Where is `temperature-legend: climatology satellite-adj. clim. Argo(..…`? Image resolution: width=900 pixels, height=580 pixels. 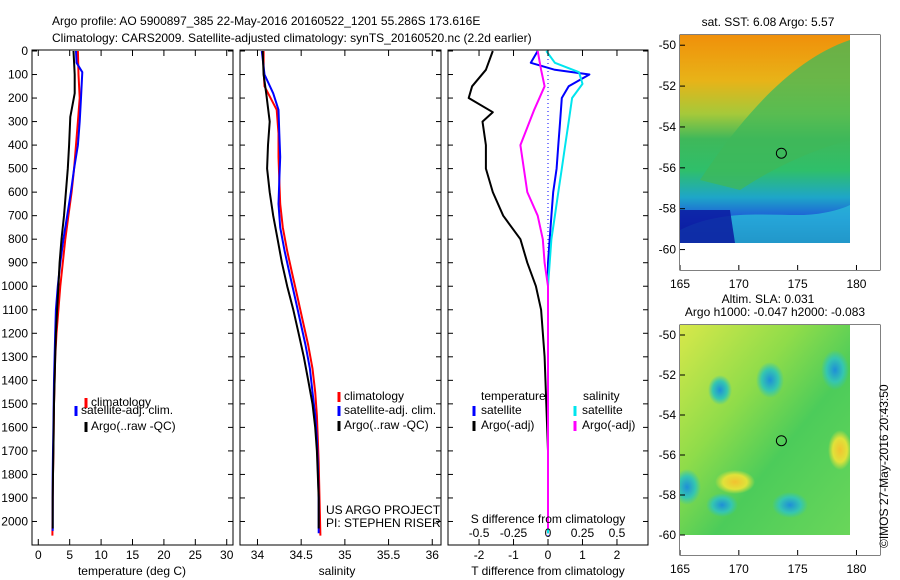 temperature-legend: climatology satellite-adj. clim. Argo(..… is located at coordinates (125, 414).